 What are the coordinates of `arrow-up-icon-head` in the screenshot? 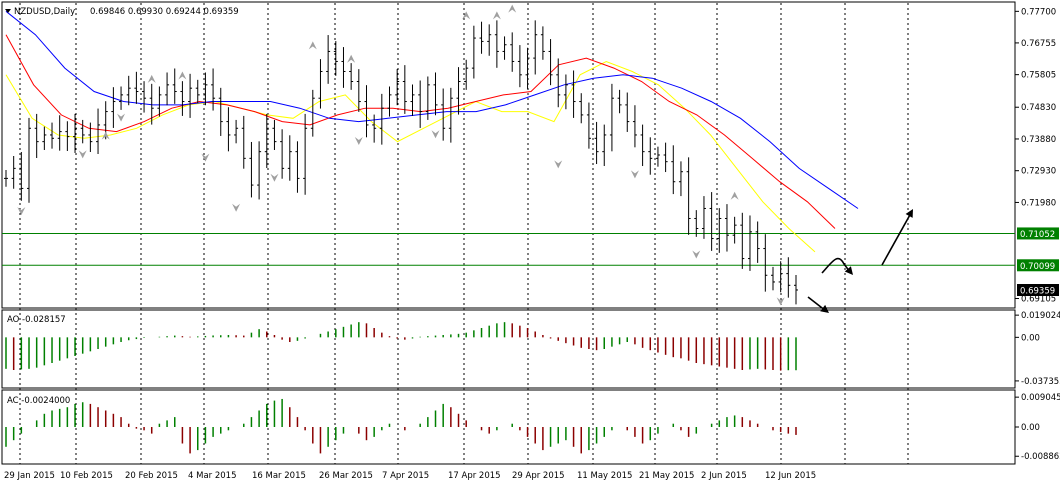 It's located at (909, 213).